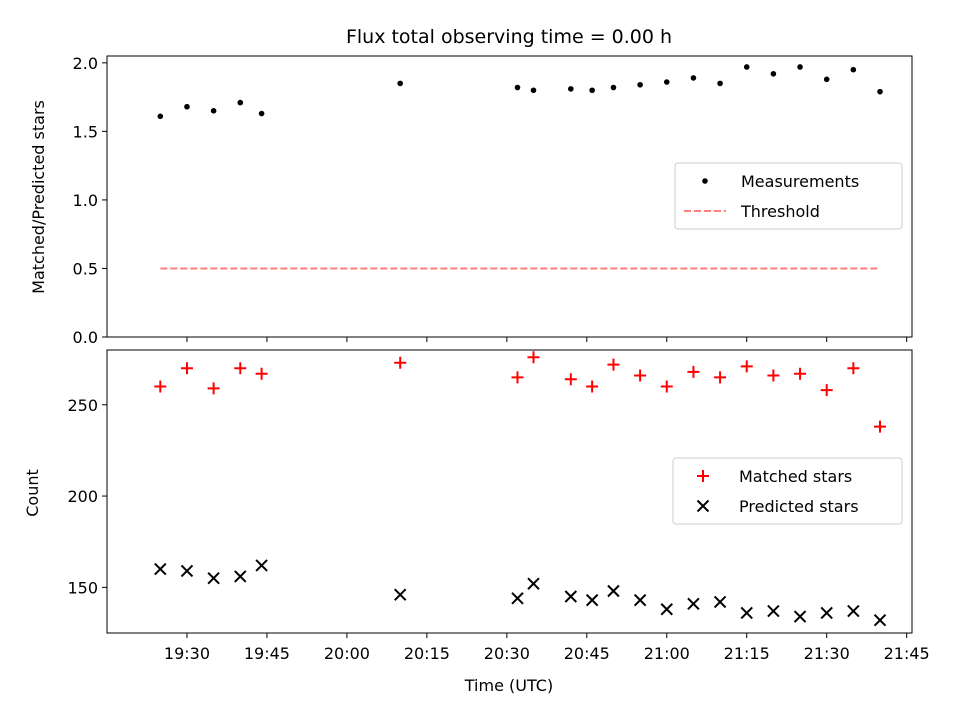 The height and width of the screenshot is (720, 960). What do you see at coordinates (703, 476) in the screenshot?
I see `legend-plus-marker` at bounding box center [703, 476].